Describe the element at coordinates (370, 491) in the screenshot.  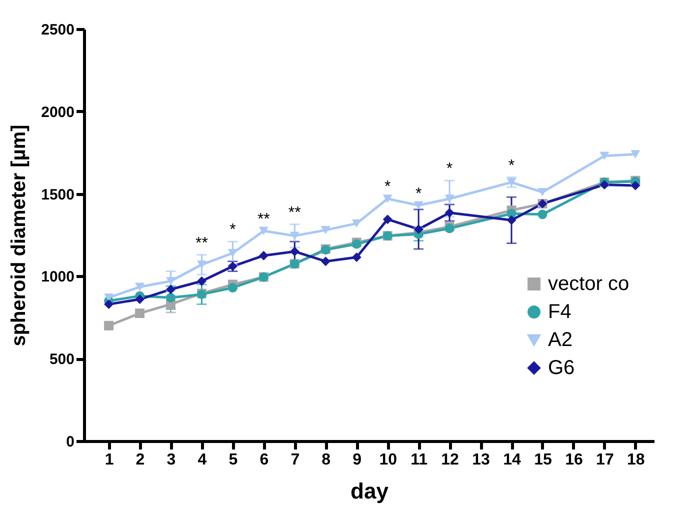
I see `x-axis-title: day` at that location.